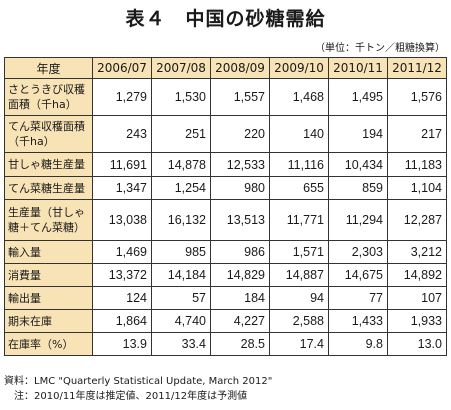 The height and width of the screenshot is (410, 451). I want to click on table-cell: 77, so click(358, 298).